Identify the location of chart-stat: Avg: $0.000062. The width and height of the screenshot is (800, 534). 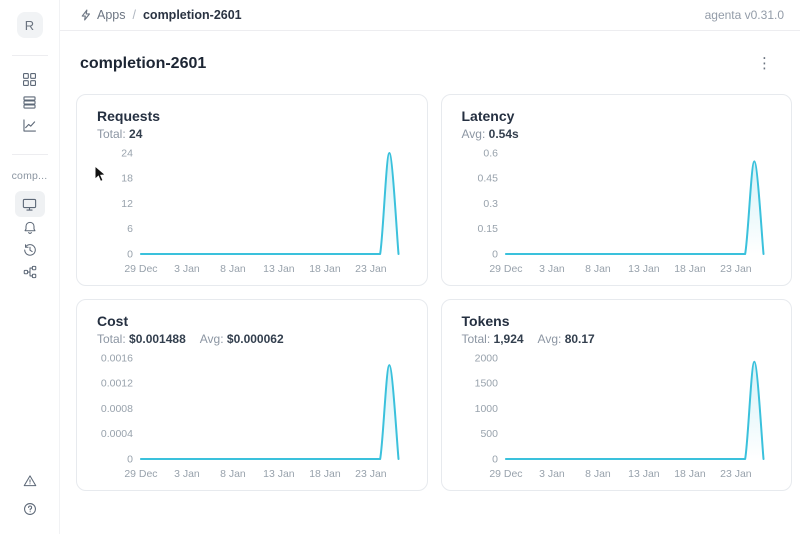
(242, 339).